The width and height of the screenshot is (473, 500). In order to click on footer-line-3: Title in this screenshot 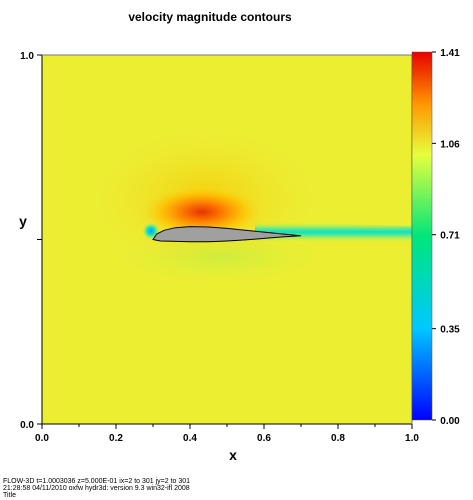, I will do `click(9, 495)`.